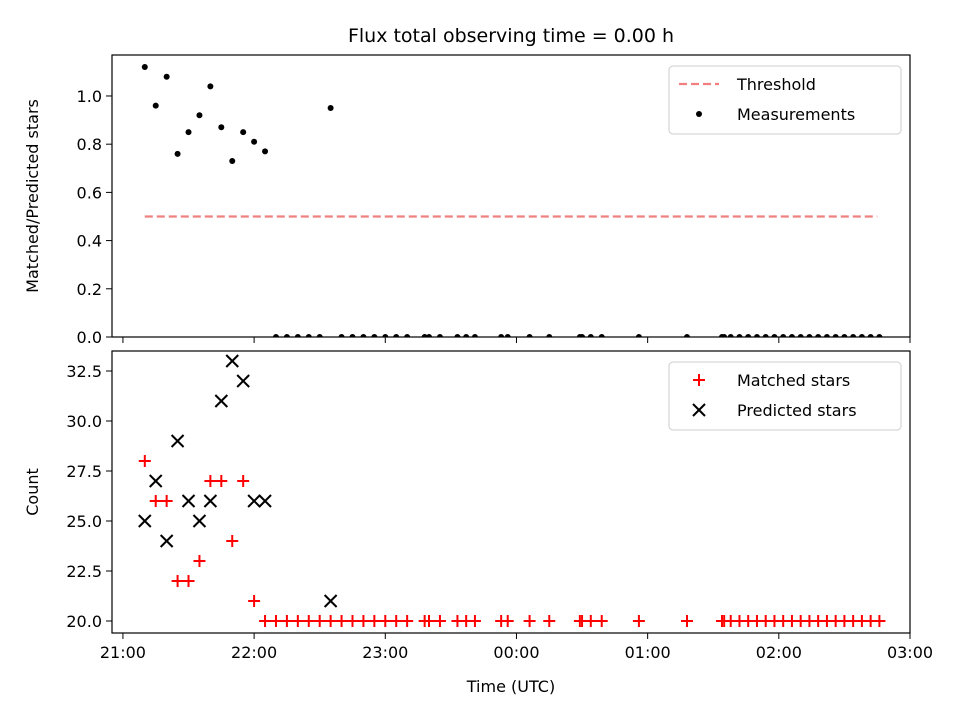 The width and height of the screenshot is (960, 725). What do you see at coordinates (793, 380) in the screenshot?
I see `legend-label: Matched stars` at bounding box center [793, 380].